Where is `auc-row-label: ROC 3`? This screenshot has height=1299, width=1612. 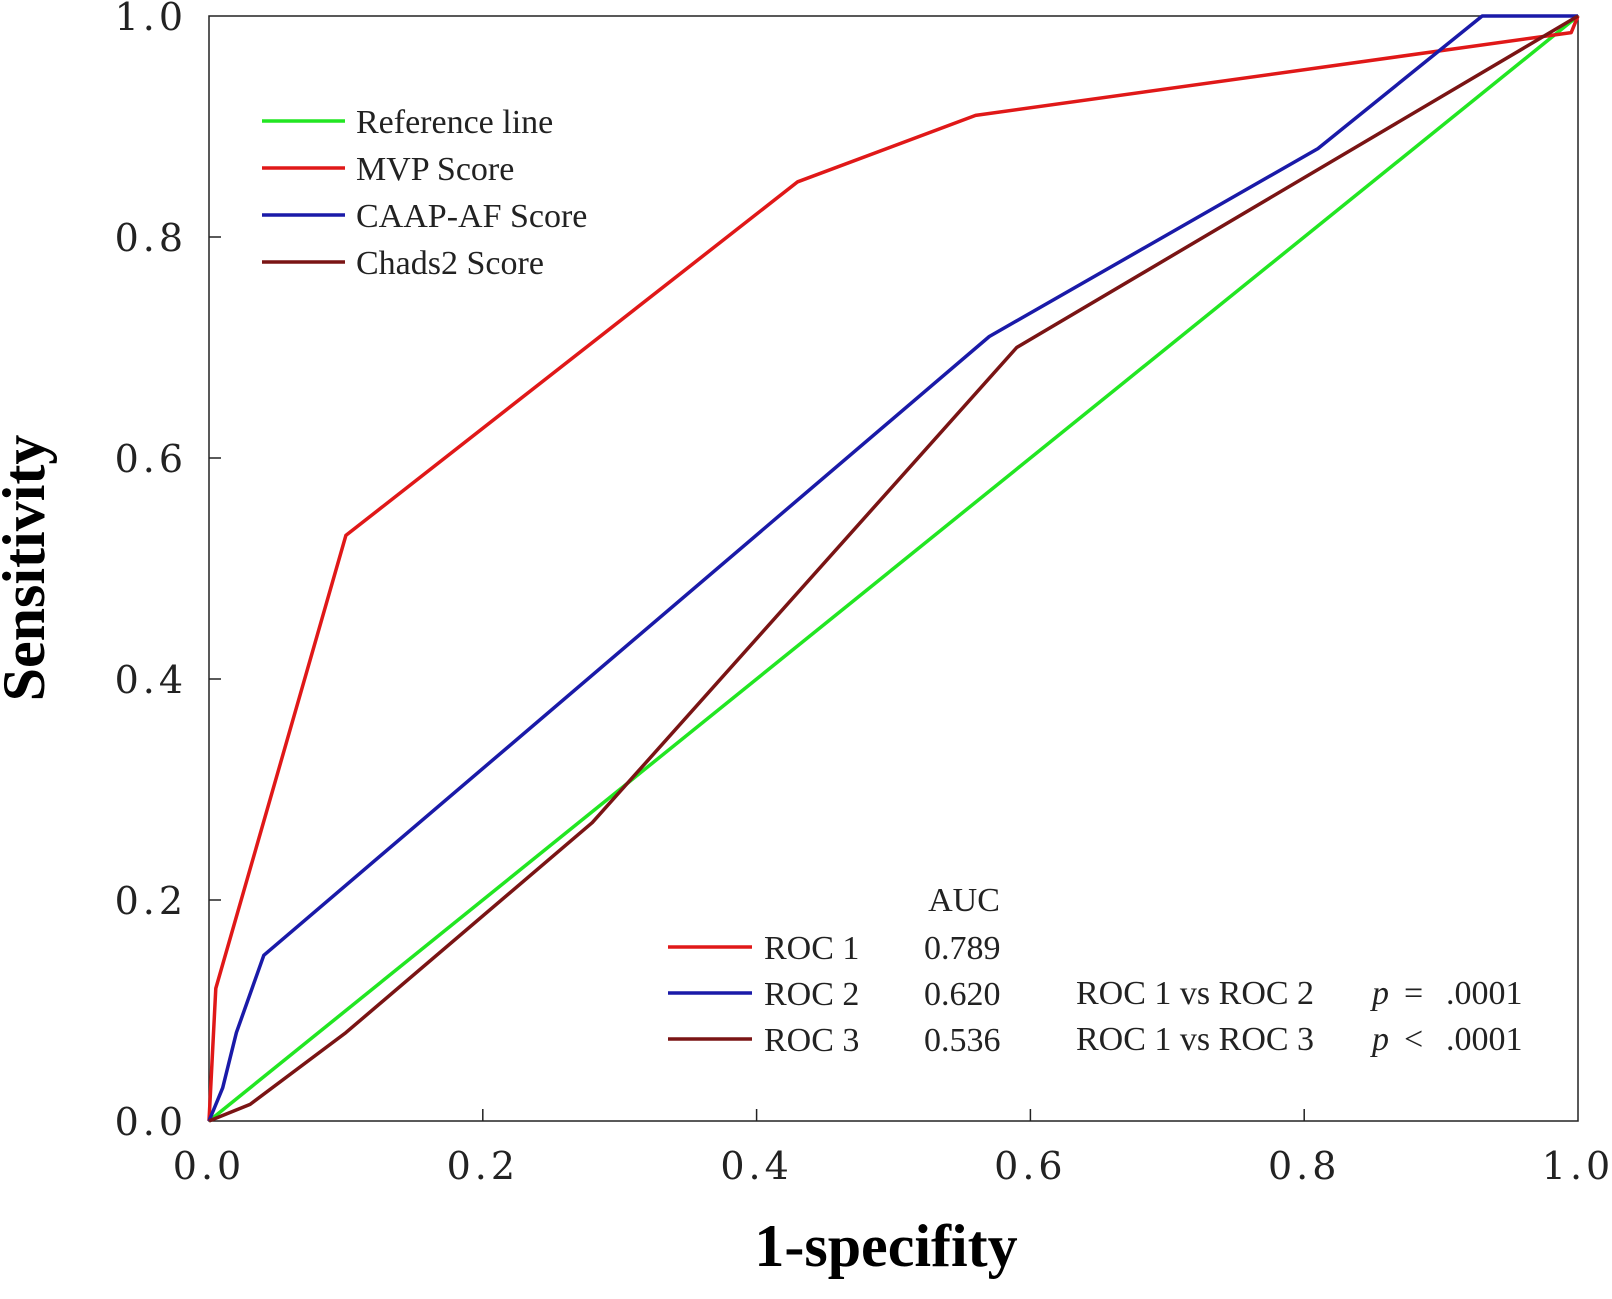
auc-row-label: ROC 3 is located at coordinates (811, 1040).